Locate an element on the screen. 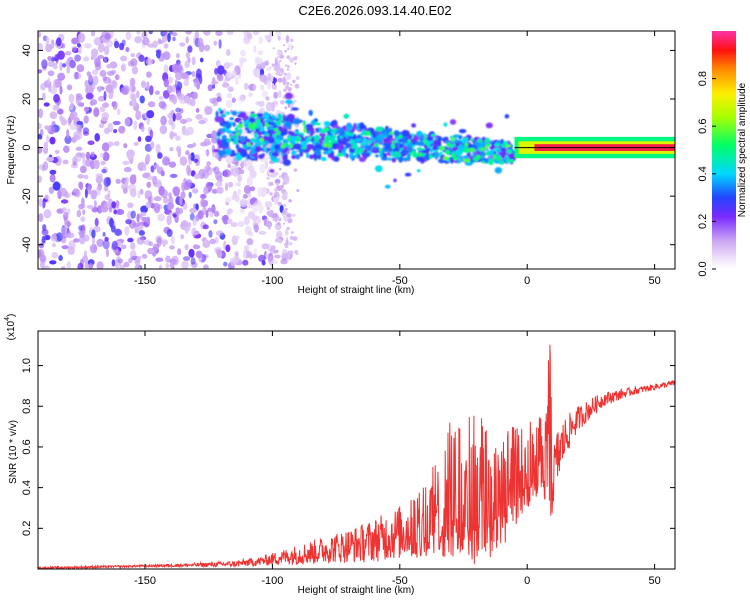  colorbar-tick-label: 0.4 is located at coordinates (703, 173).